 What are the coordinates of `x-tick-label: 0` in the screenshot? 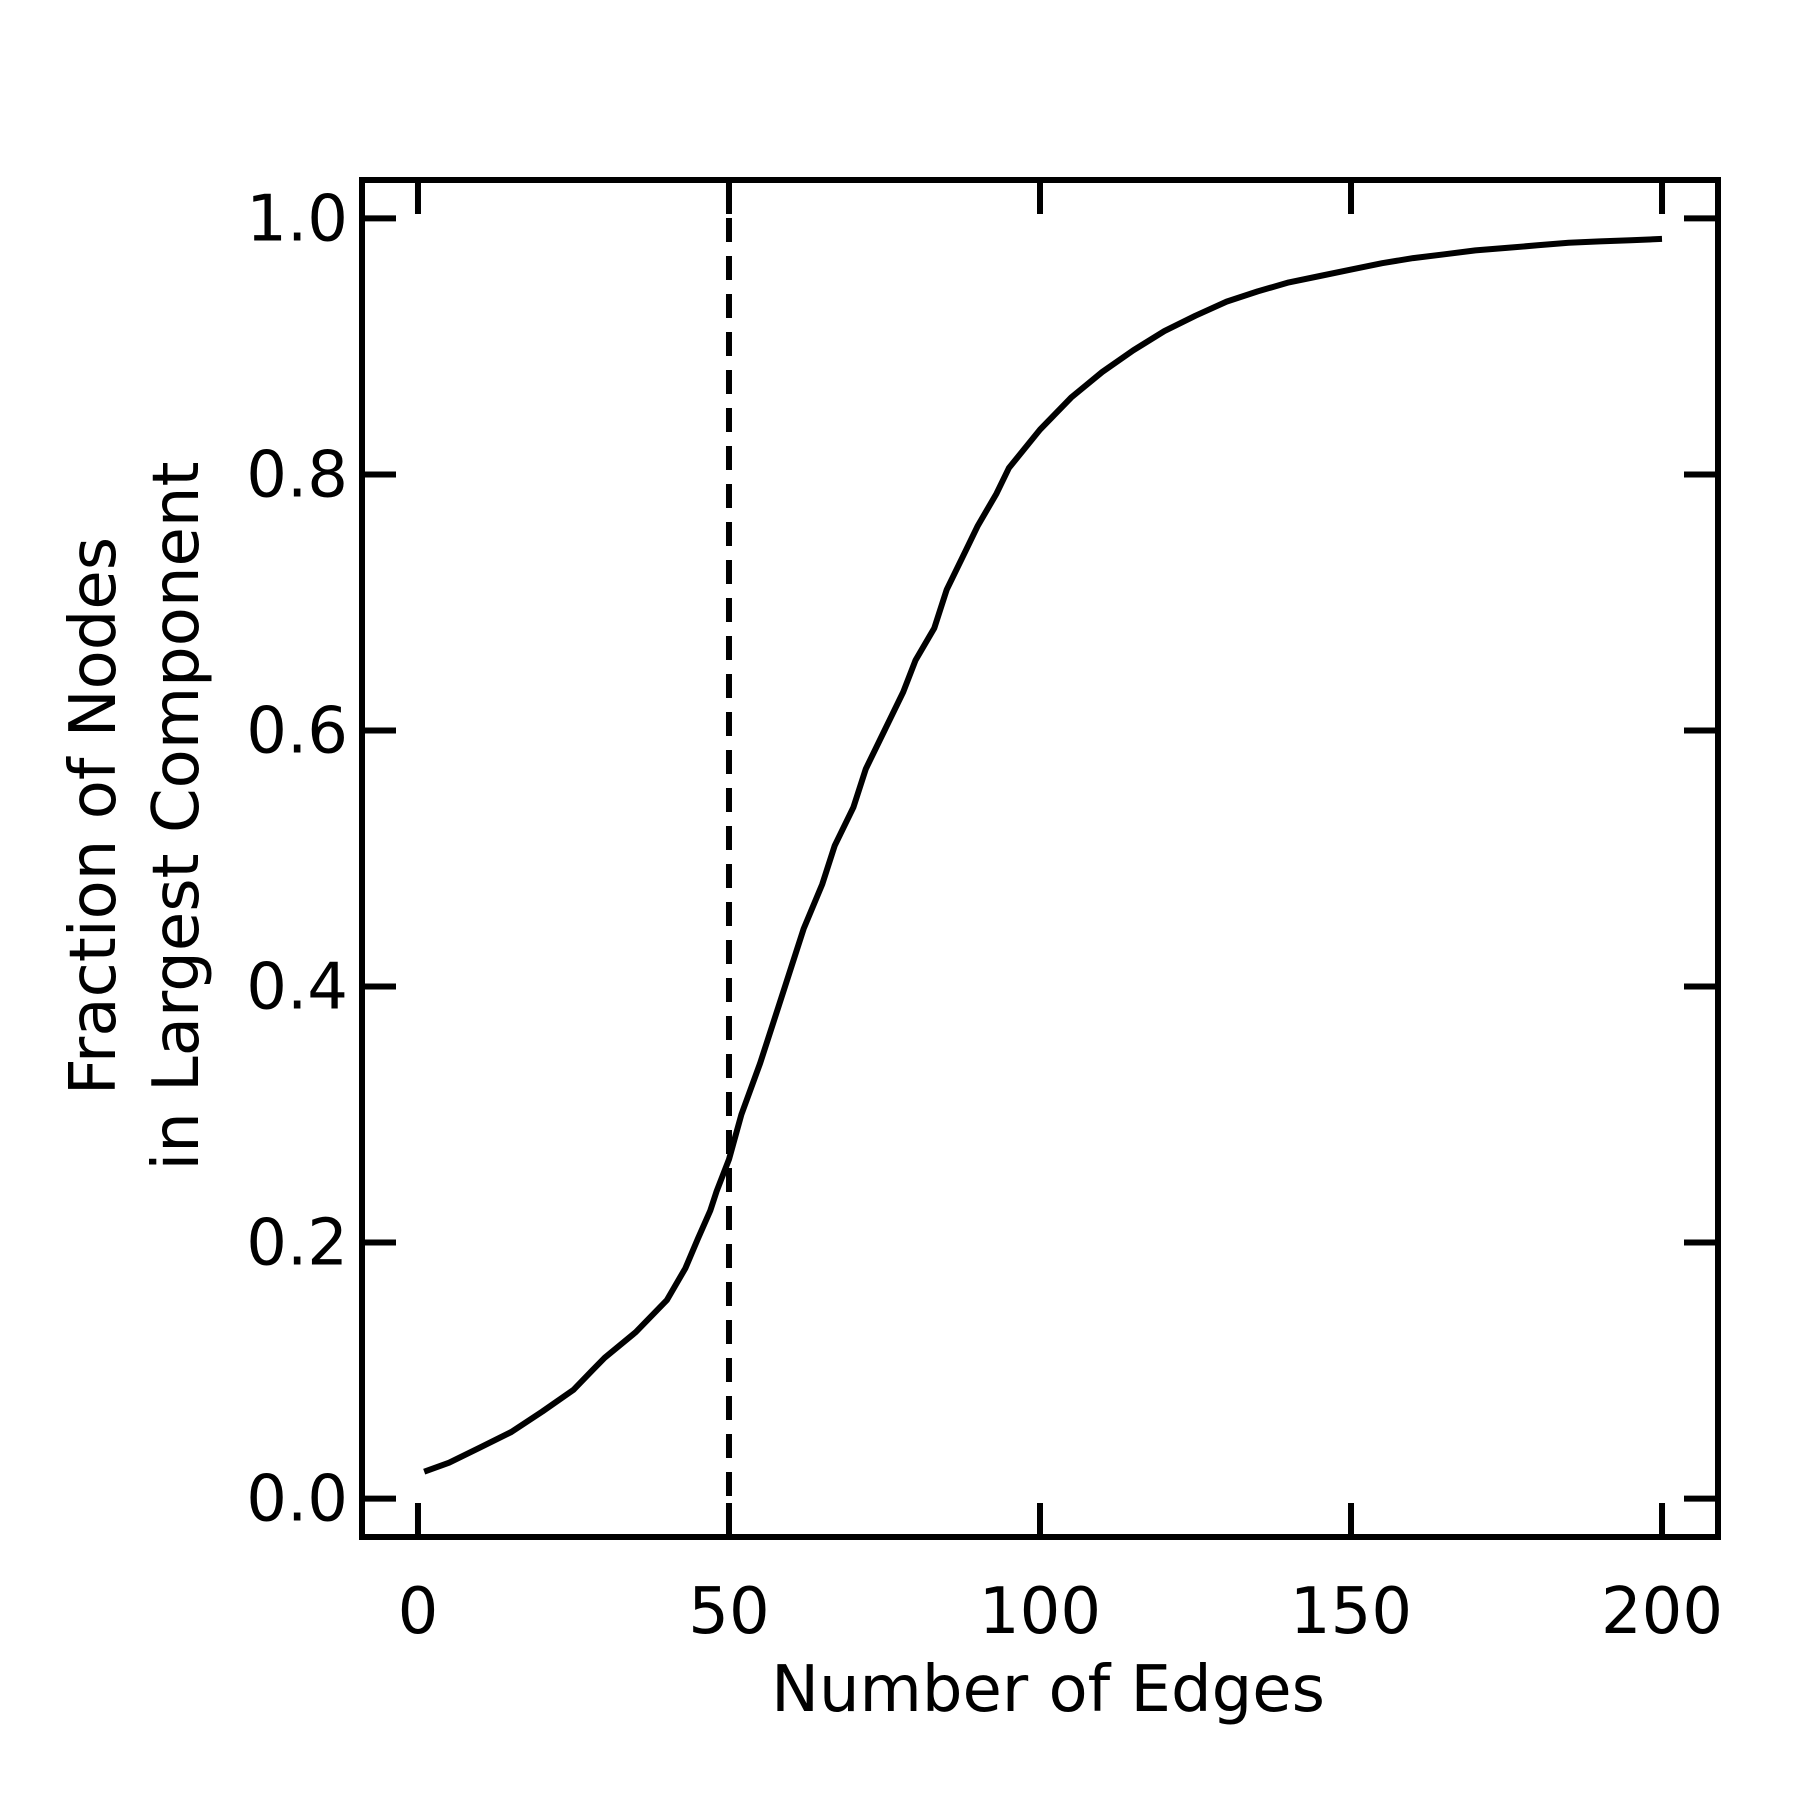 It's located at (418, 1612).